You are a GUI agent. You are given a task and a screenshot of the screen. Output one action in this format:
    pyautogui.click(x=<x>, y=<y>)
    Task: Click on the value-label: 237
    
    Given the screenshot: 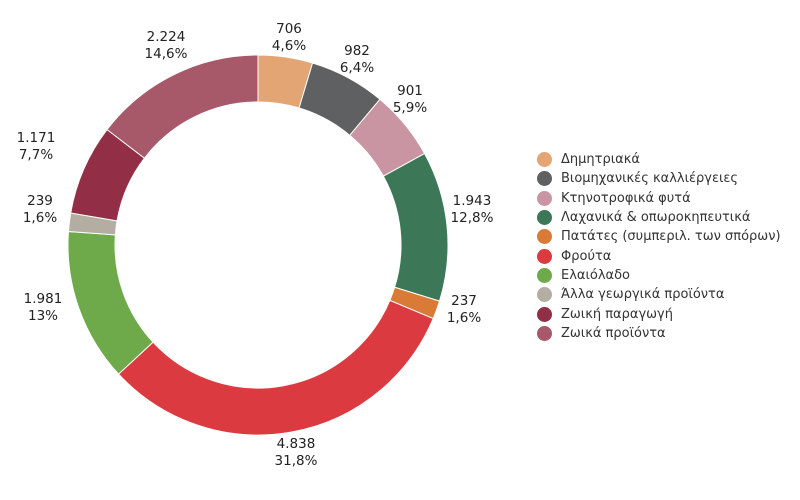 What is the action you would take?
    pyautogui.click(x=464, y=301)
    